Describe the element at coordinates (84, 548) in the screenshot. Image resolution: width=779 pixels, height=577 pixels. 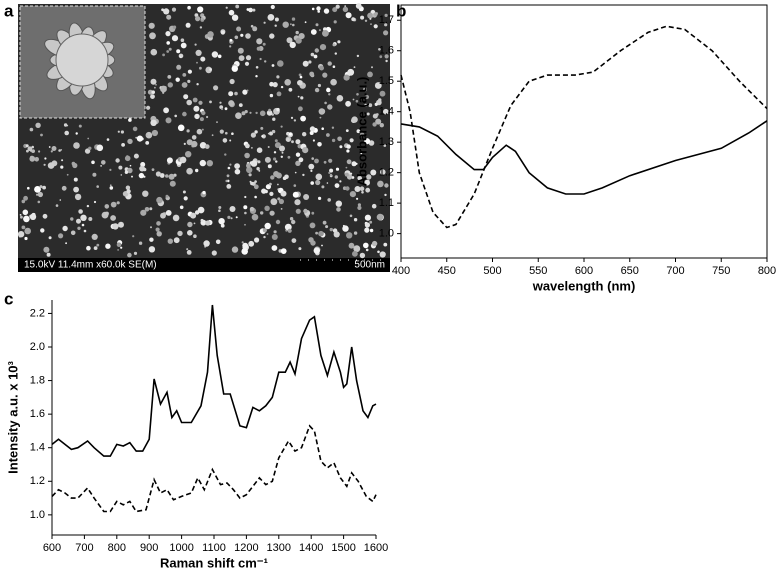
I see `x-tick-label: 700` at that location.